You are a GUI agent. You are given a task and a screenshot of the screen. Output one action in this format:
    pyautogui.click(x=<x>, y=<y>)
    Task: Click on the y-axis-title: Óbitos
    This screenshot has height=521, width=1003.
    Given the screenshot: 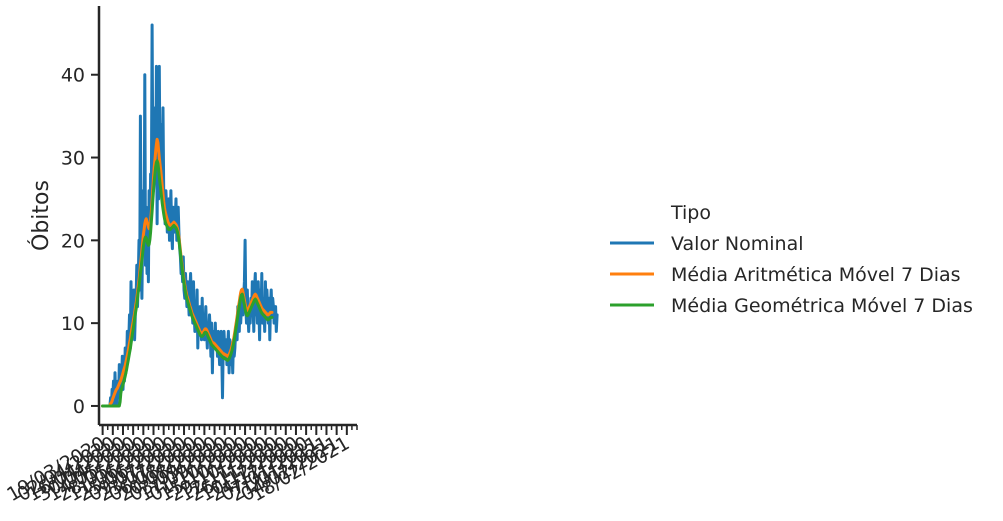 What is the action you would take?
    pyautogui.click(x=41, y=215)
    